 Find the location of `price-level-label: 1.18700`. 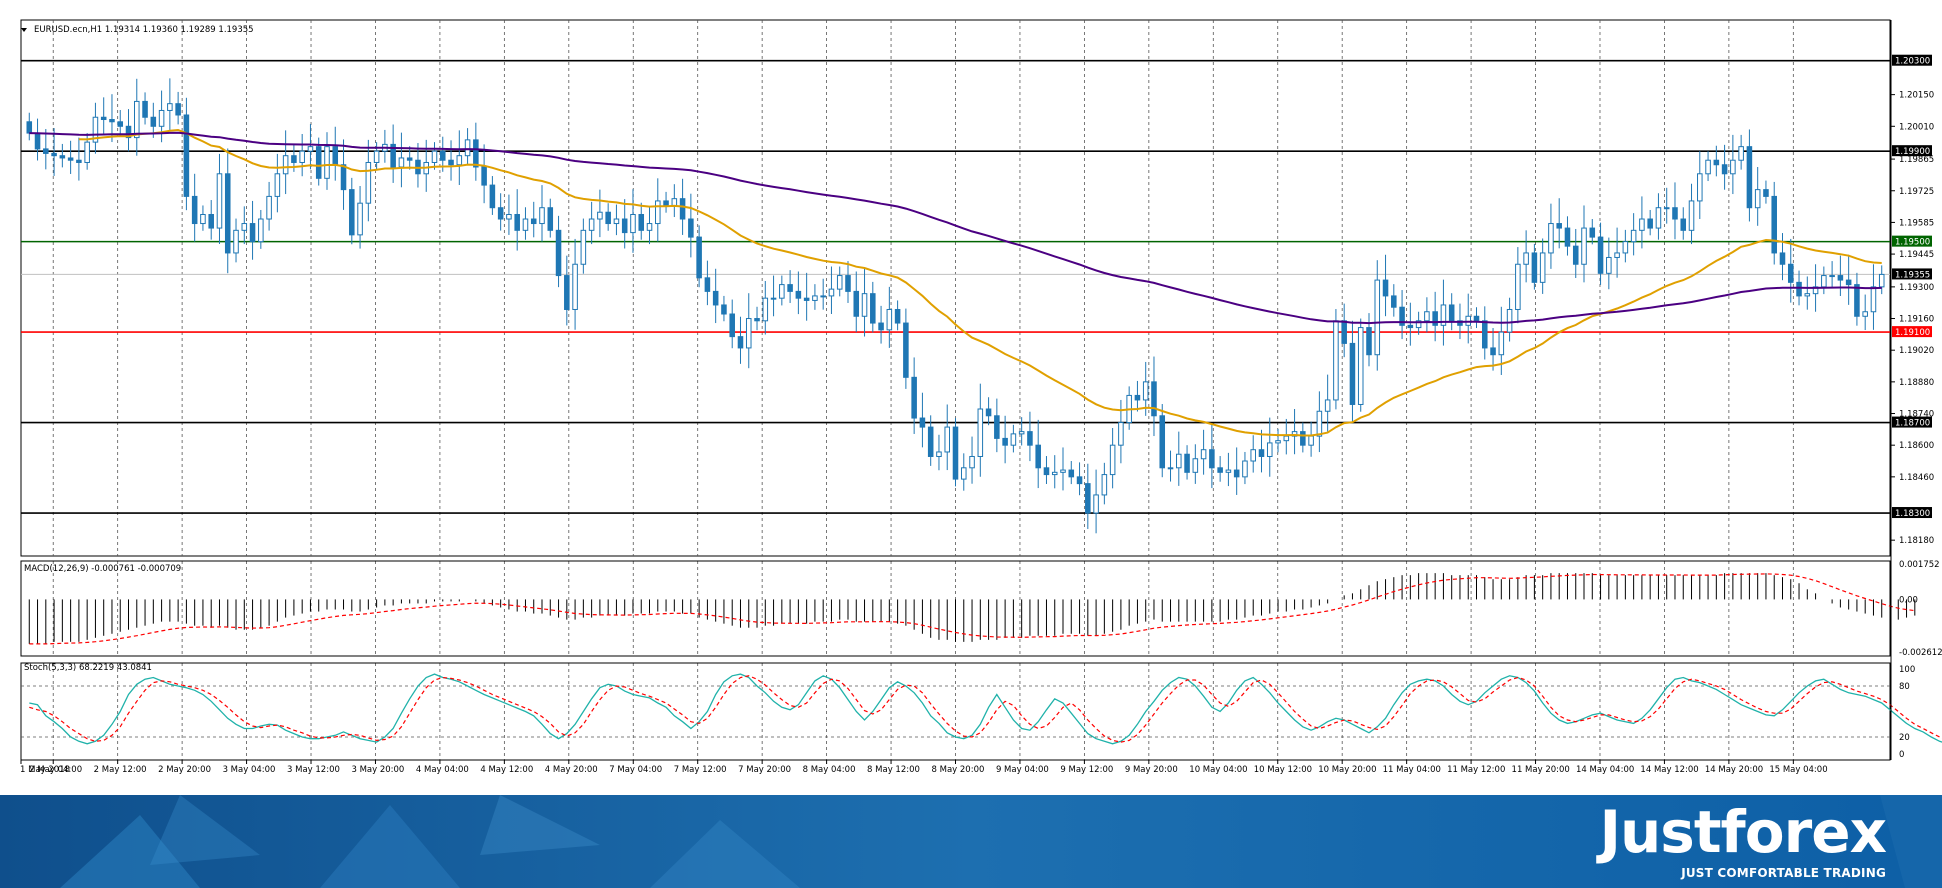

price-level-label: 1.18700 is located at coordinates (1912, 424).